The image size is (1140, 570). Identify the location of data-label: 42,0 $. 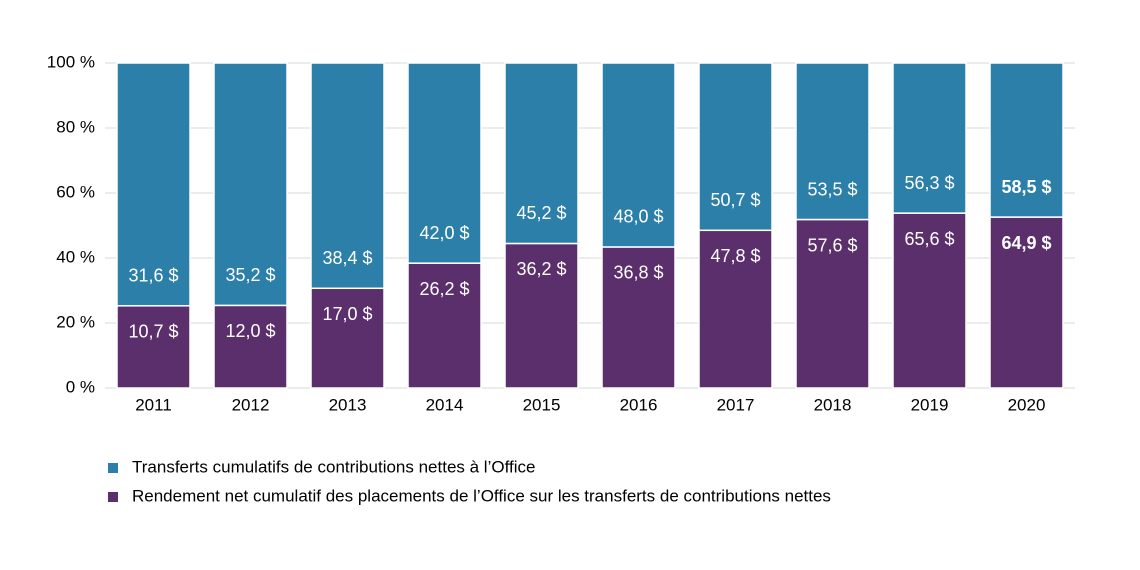
(444, 233).